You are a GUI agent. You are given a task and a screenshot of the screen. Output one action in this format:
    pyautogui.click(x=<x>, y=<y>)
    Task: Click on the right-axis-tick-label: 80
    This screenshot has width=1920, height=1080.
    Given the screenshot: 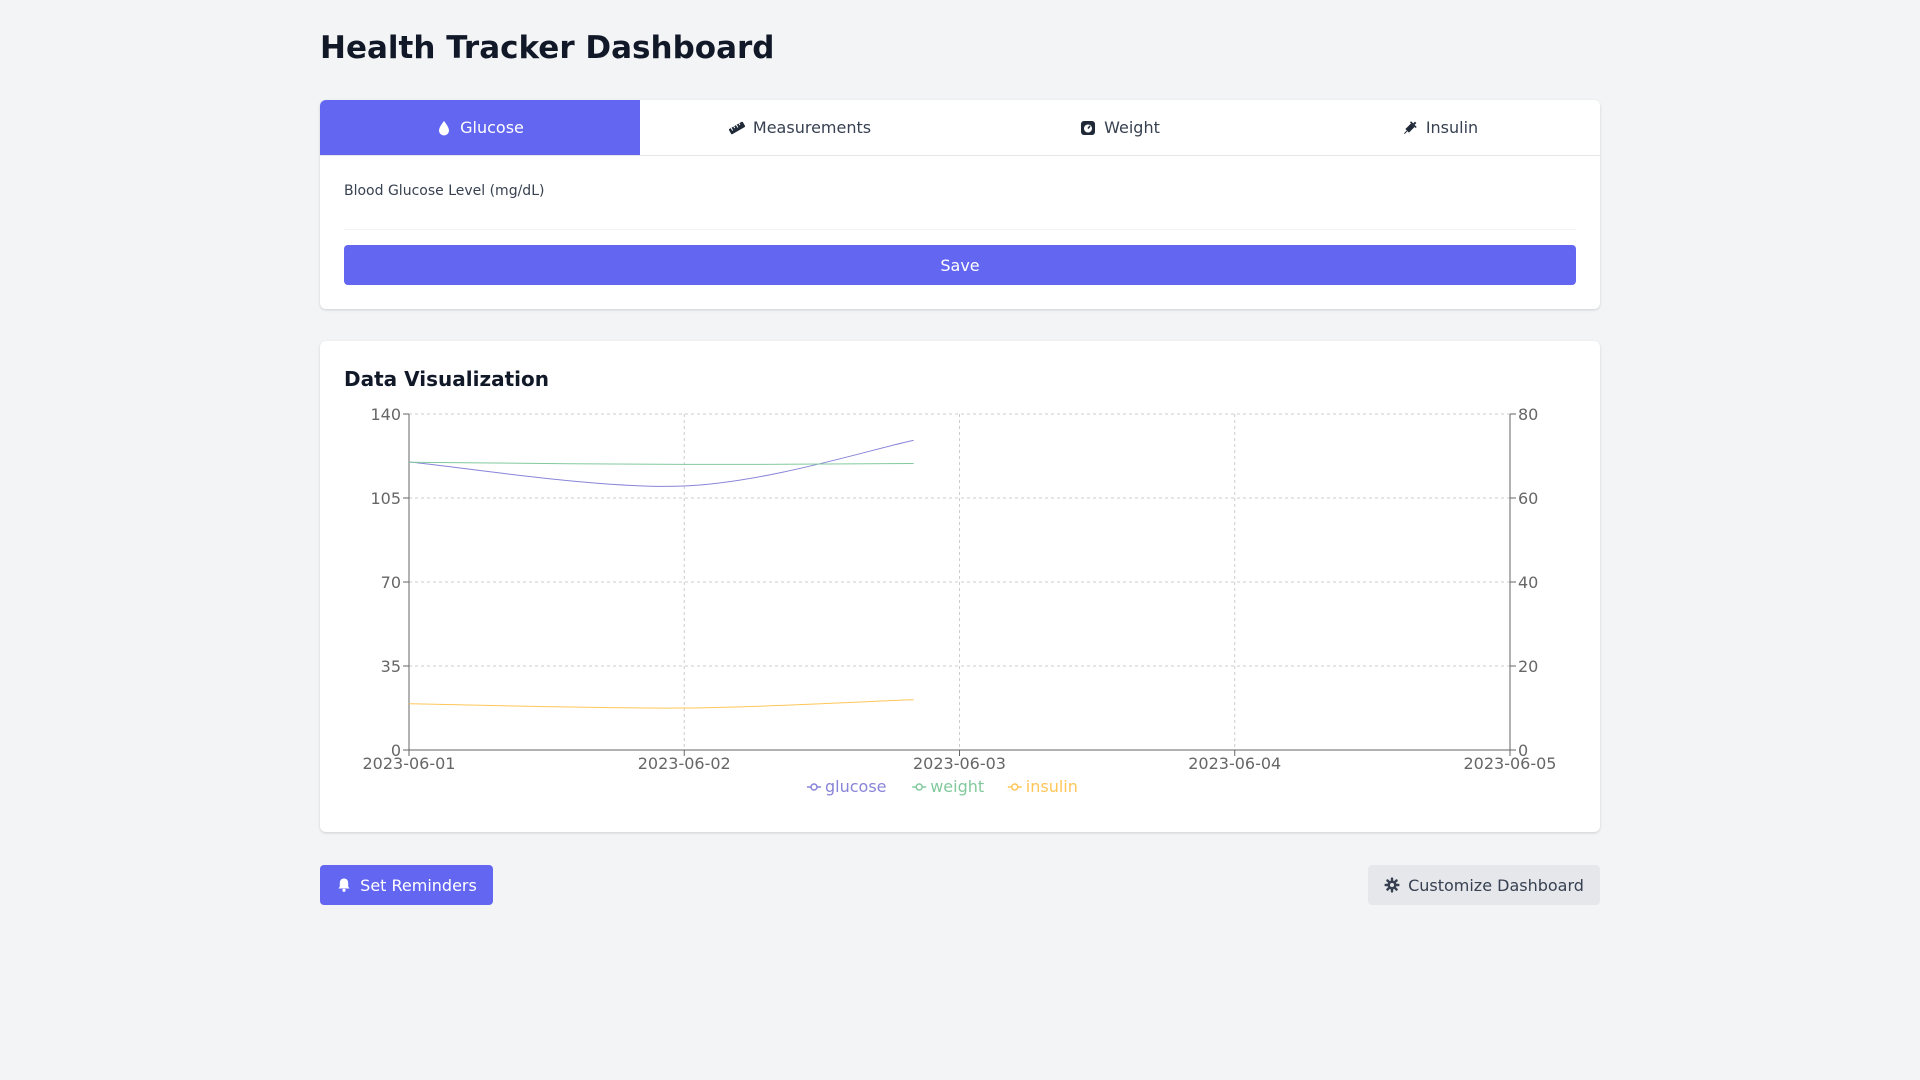 What is the action you would take?
    pyautogui.click(x=1528, y=414)
    